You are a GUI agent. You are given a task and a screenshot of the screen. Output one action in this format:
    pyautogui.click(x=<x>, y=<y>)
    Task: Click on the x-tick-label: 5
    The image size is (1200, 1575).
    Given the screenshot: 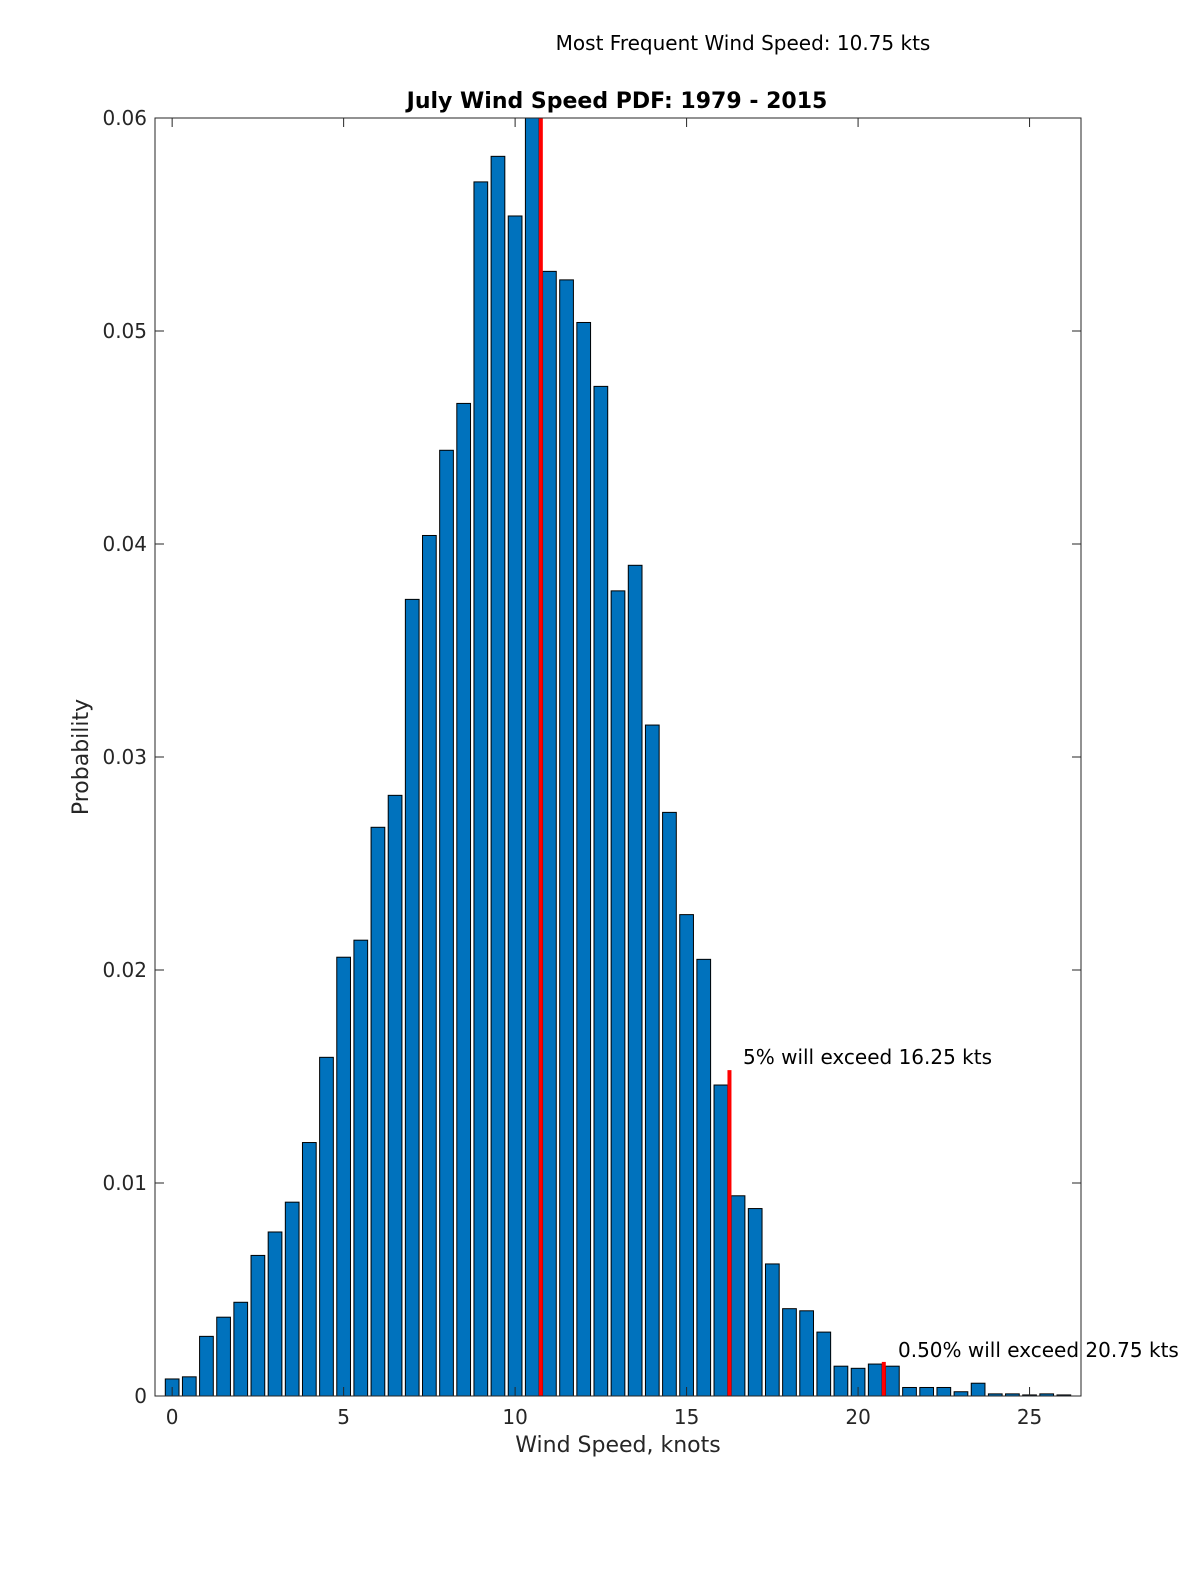 What is the action you would take?
    pyautogui.click(x=343, y=1417)
    